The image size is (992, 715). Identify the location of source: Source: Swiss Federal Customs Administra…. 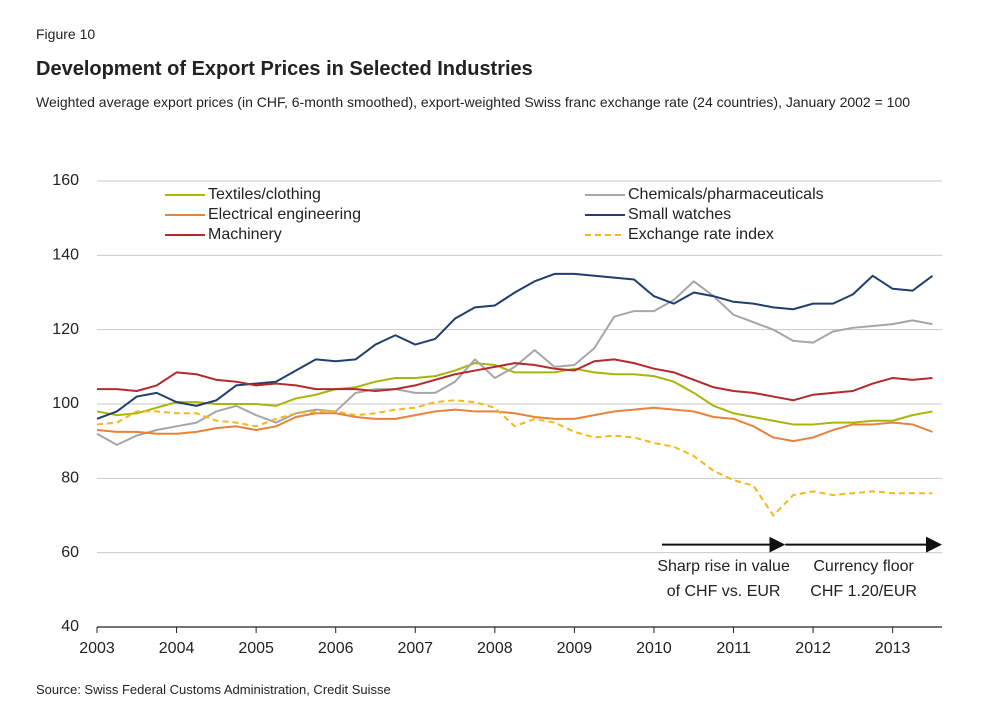
(213, 689).